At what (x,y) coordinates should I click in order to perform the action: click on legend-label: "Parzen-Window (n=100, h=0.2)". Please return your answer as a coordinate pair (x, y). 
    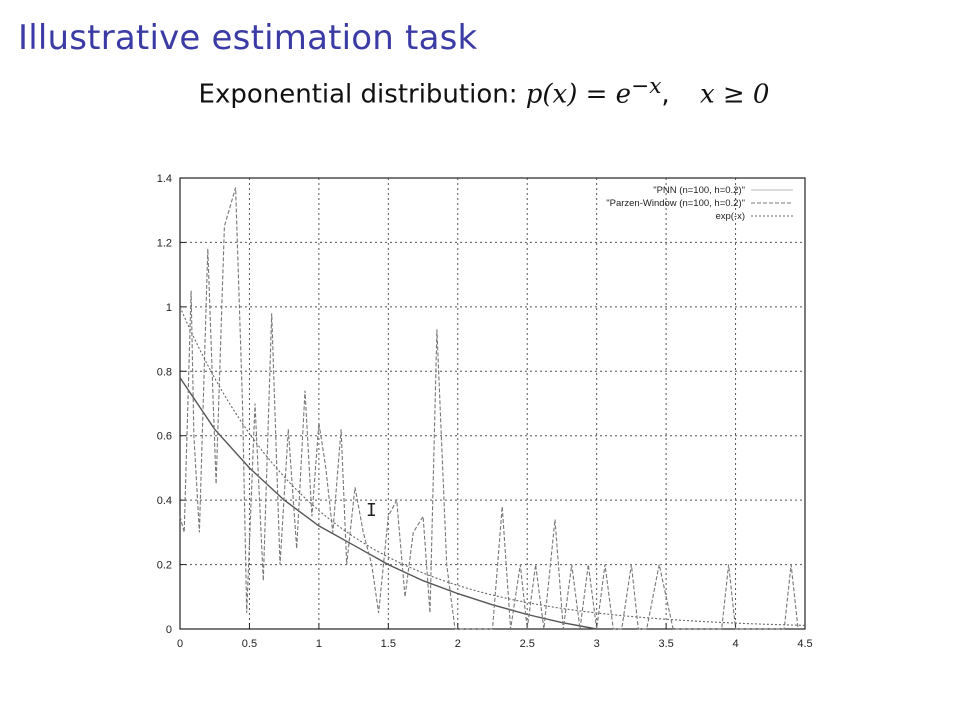
    Looking at the image, I should click on (675, 203).